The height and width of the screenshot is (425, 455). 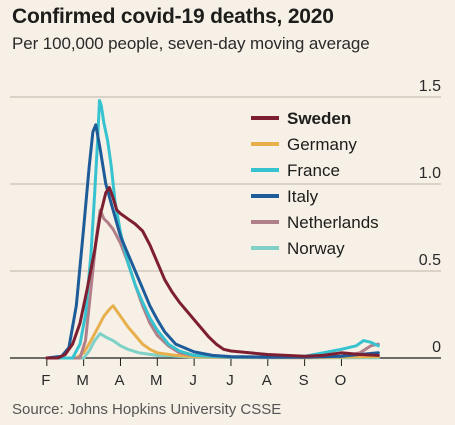 I want to click on y-tick-label: 1.0, so click(x=430, y=173).